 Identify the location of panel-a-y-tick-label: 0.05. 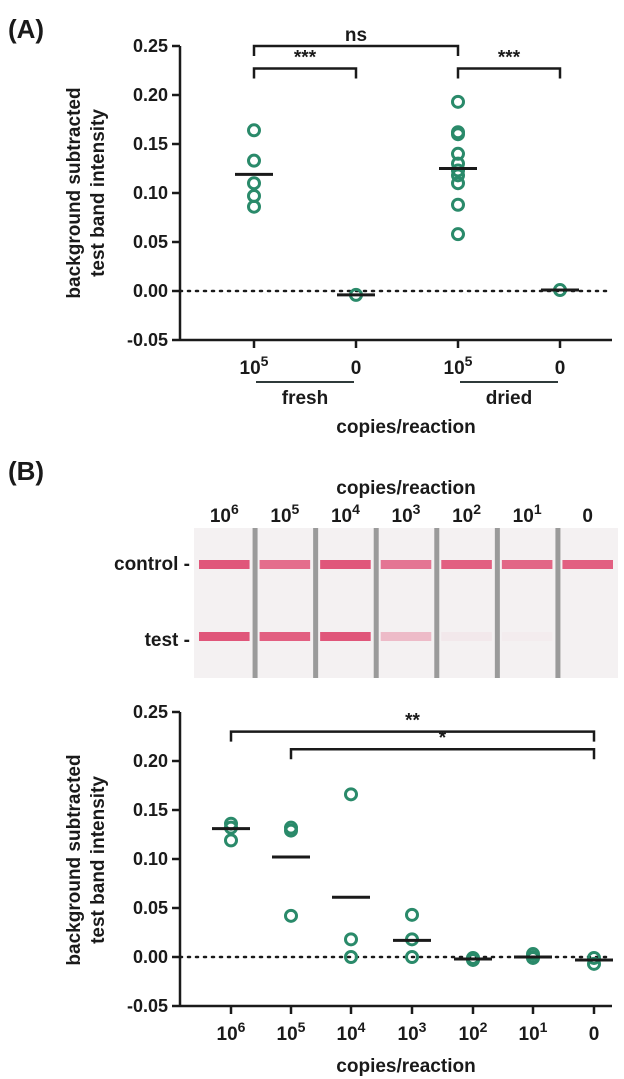
(150, 242).